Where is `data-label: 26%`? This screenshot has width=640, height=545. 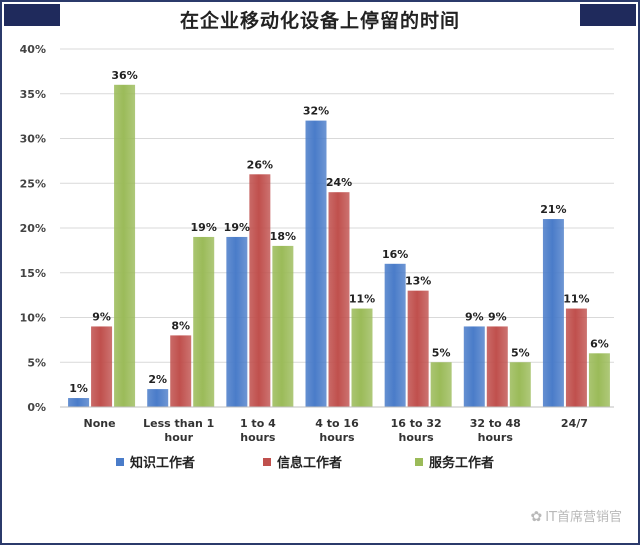
data-label: 26% is located at coordinates (260, 164).